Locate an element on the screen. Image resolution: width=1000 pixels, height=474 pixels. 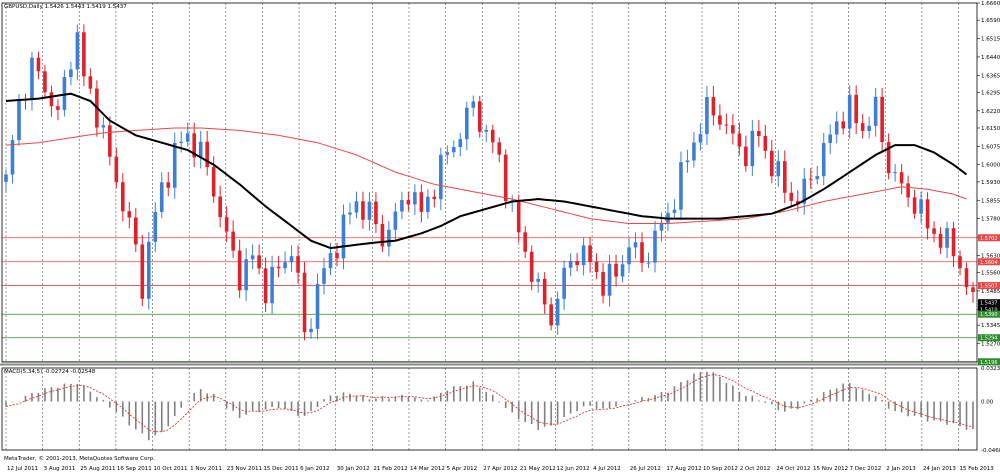
price-line-label: 1.5196 is located at coordinates (989, 363).